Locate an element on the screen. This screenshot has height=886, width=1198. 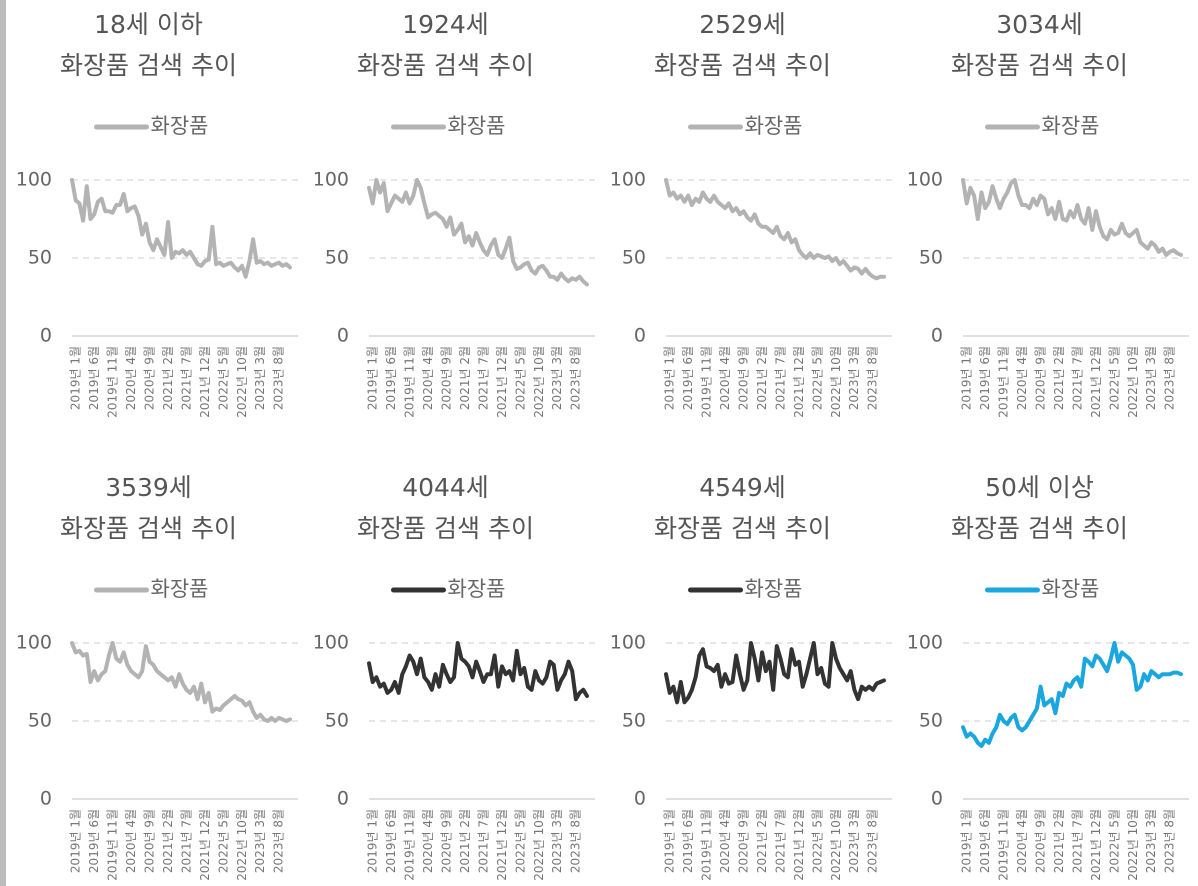
left-border is located at coordinates (3, 443).